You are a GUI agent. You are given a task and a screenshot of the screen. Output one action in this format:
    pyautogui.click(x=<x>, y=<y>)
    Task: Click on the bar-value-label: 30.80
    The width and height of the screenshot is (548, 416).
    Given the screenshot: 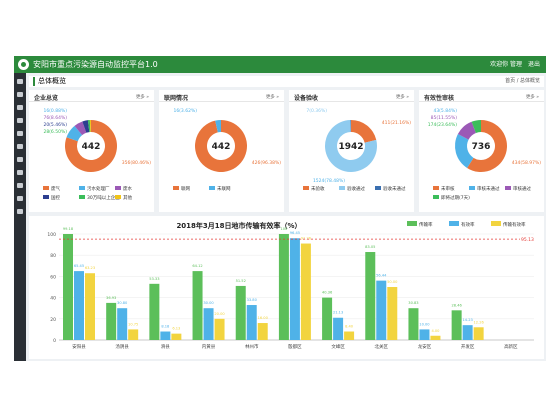 What is the action you would take?
    pyautogui.click(x=122, y=303)
    